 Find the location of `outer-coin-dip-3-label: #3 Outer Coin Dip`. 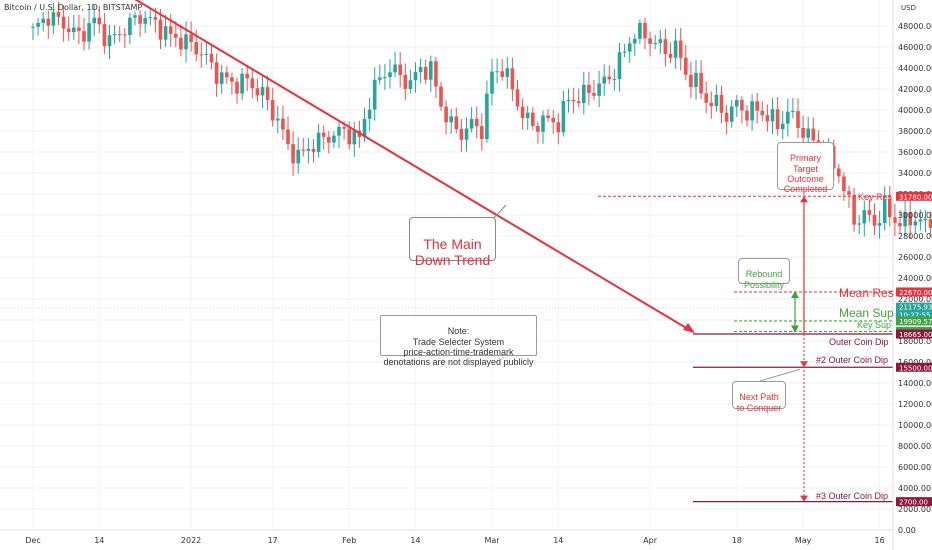

outer-coin-dip-3-label: #3 Outer Coin Dip is located at coordinates (852, 496).